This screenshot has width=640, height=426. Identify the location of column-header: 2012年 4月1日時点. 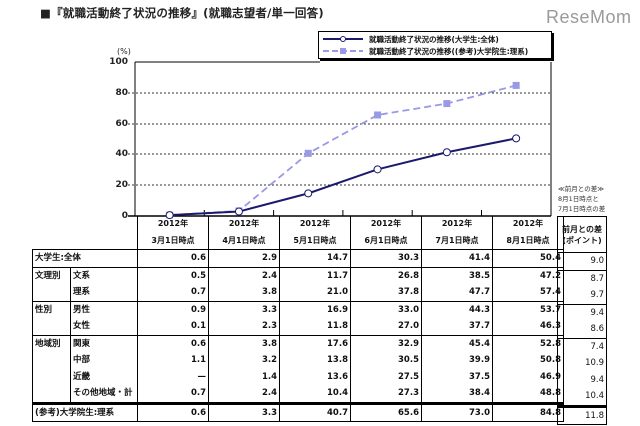
(244, 233).